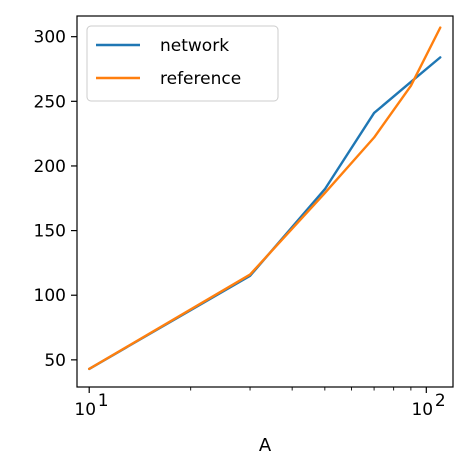  What do you see at coordinates (440, 401) in the screenshot?
I see `x-tick-exponent: 2` at bounding box center [440, 401].